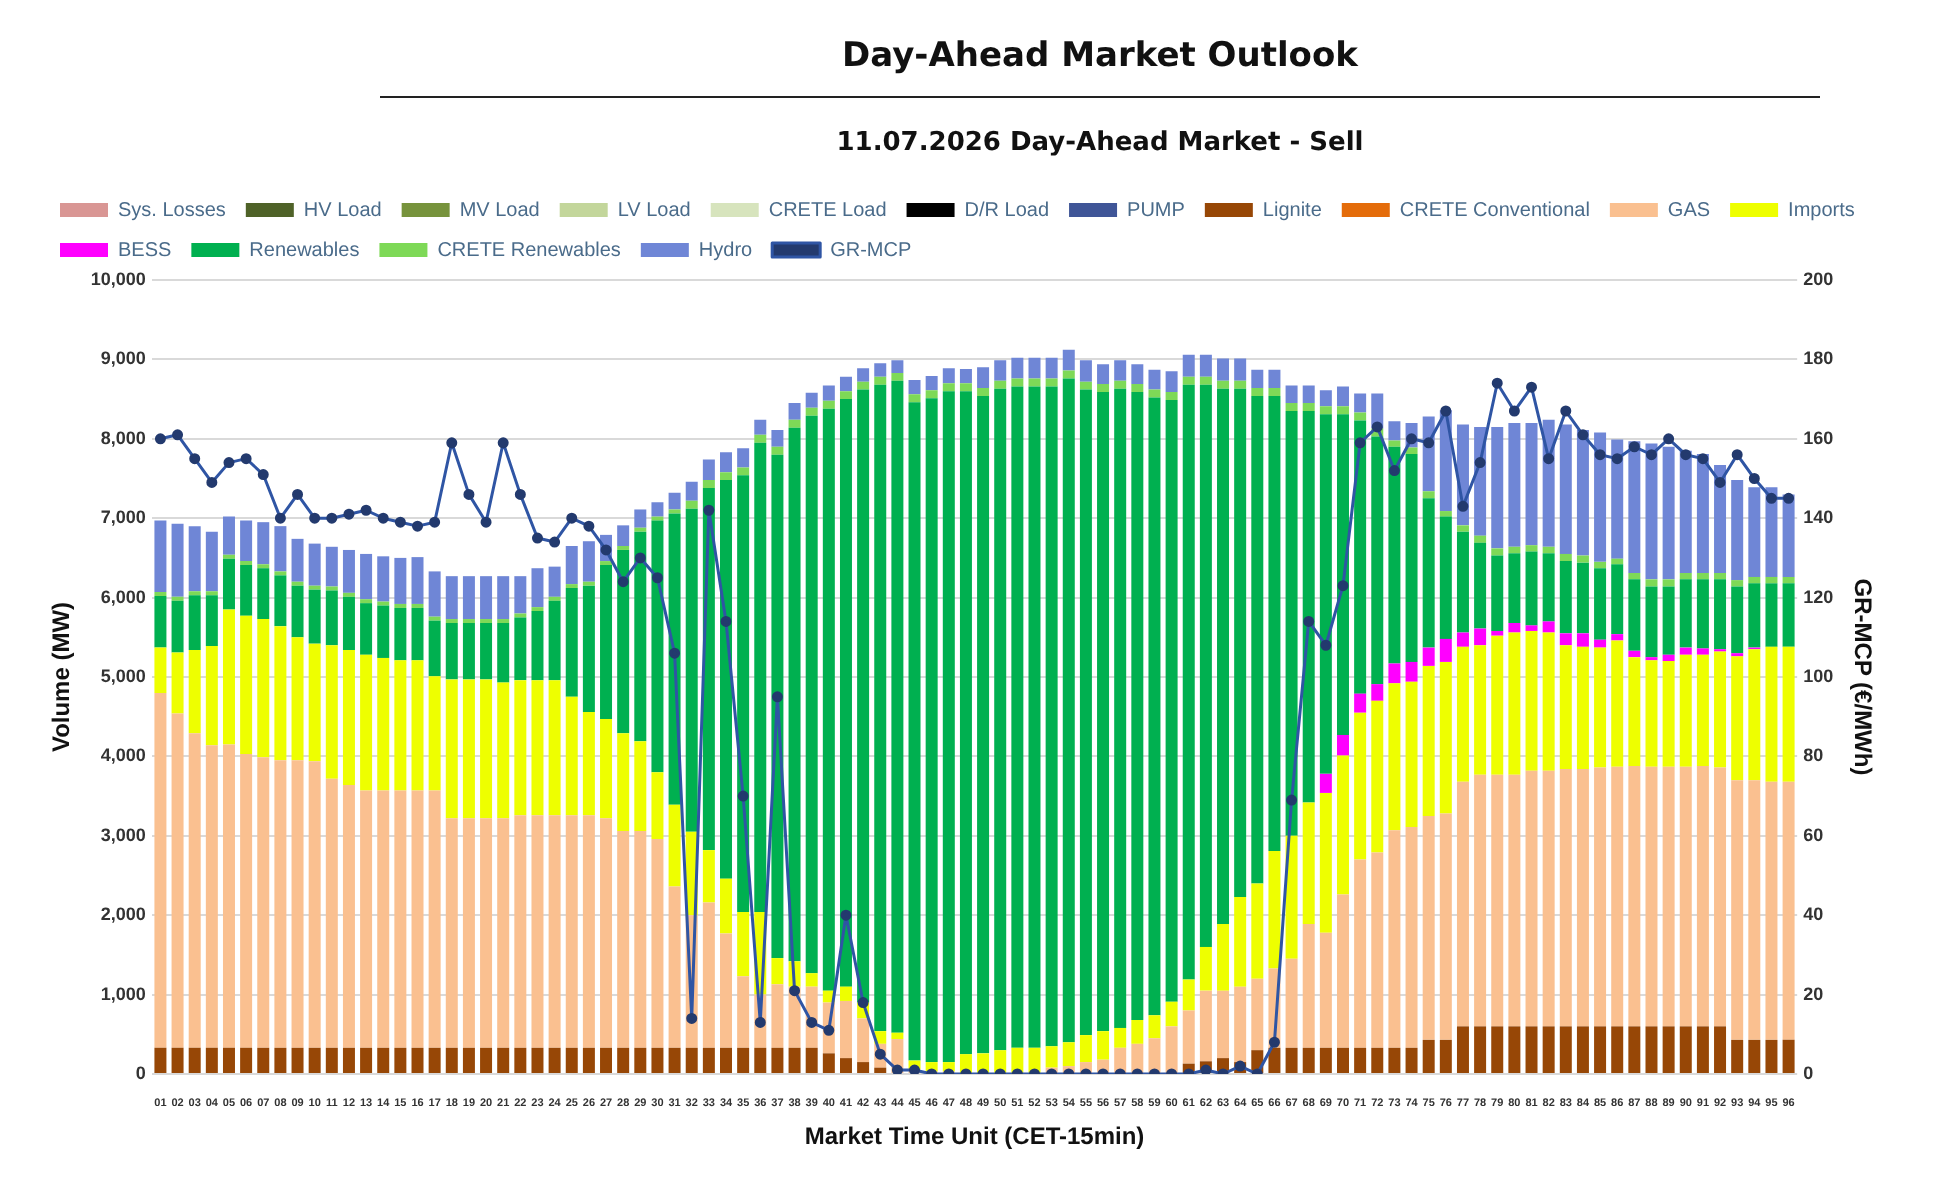 The height and width of the screenshot is (1184, 1944). What do you see at coordinates (1818, 596) in the screenshot?
I see `y2-tick-label: 120` at bounding box center [1818, 596].